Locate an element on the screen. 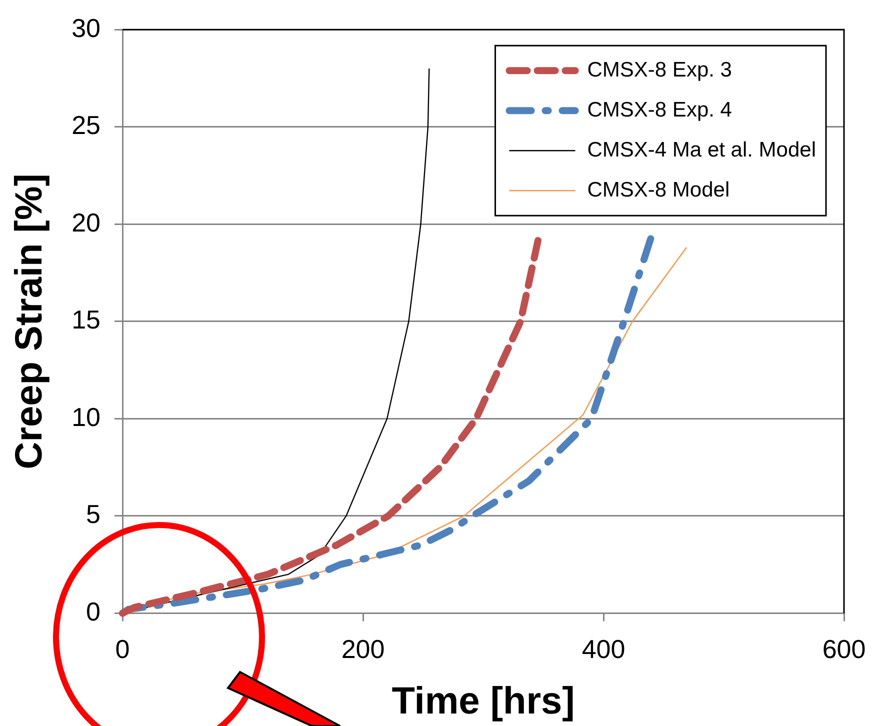 Image resolution: width=882 pixels, height=726 pixels. y-tick-label: 25 is located at coordinates (86, 125).